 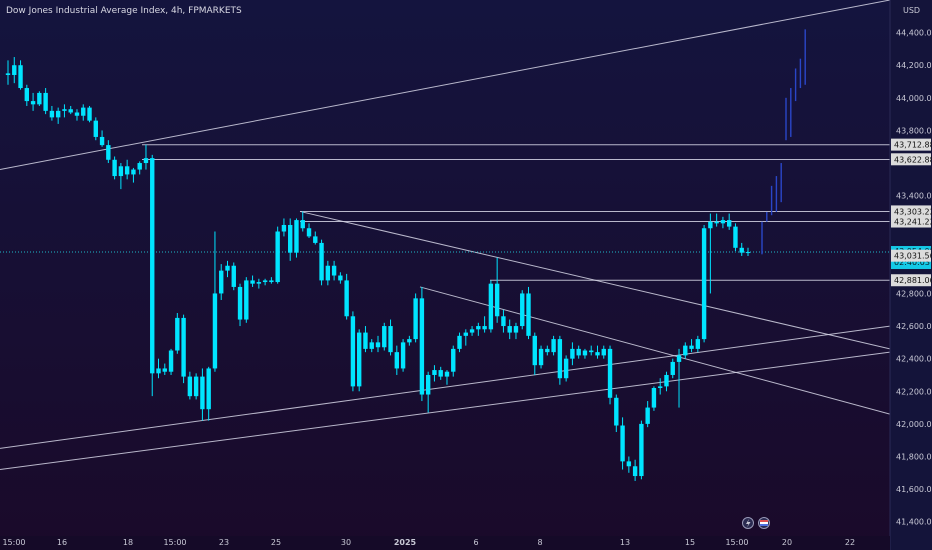 I want to click on level-price-value: 43,031.56, so click(x=913, y=256).